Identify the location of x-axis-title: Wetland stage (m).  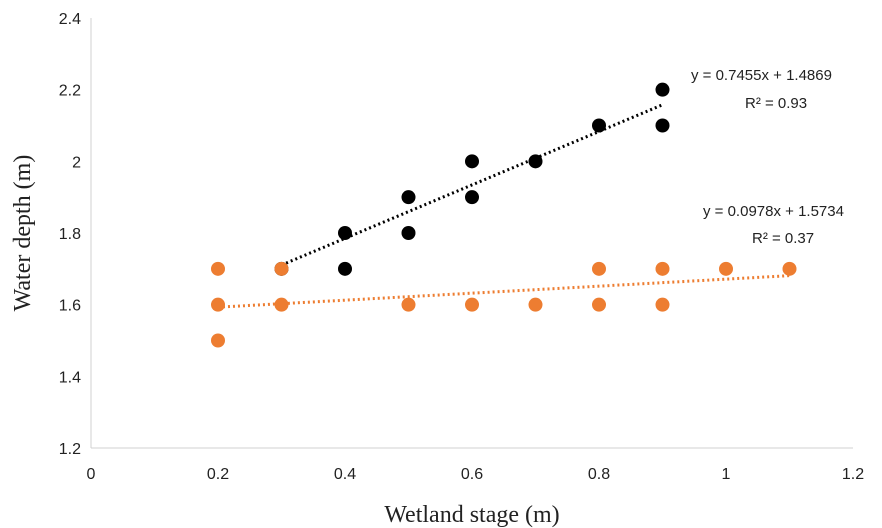
(471, 515).